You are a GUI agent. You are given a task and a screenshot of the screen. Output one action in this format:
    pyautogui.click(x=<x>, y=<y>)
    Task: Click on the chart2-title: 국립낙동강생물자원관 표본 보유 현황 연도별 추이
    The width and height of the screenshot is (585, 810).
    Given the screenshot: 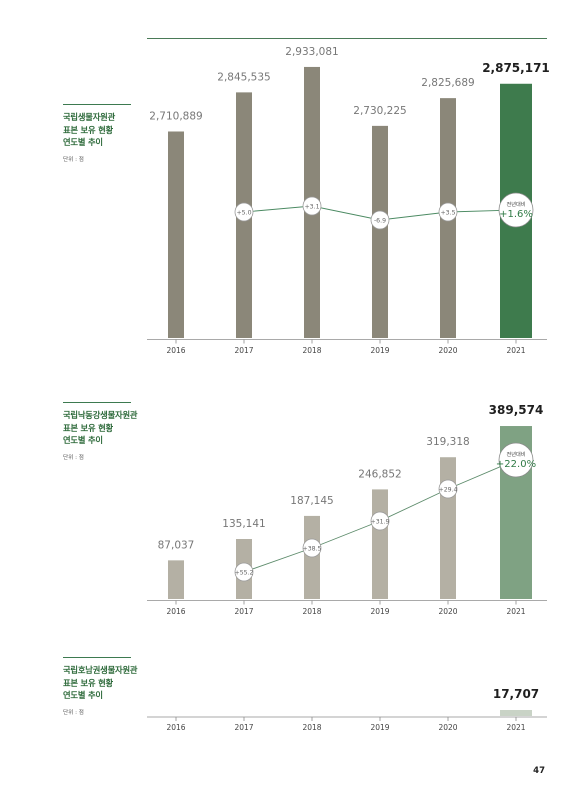 What is the action you would take?
    pyautogui.click(x=100, y=428)
    